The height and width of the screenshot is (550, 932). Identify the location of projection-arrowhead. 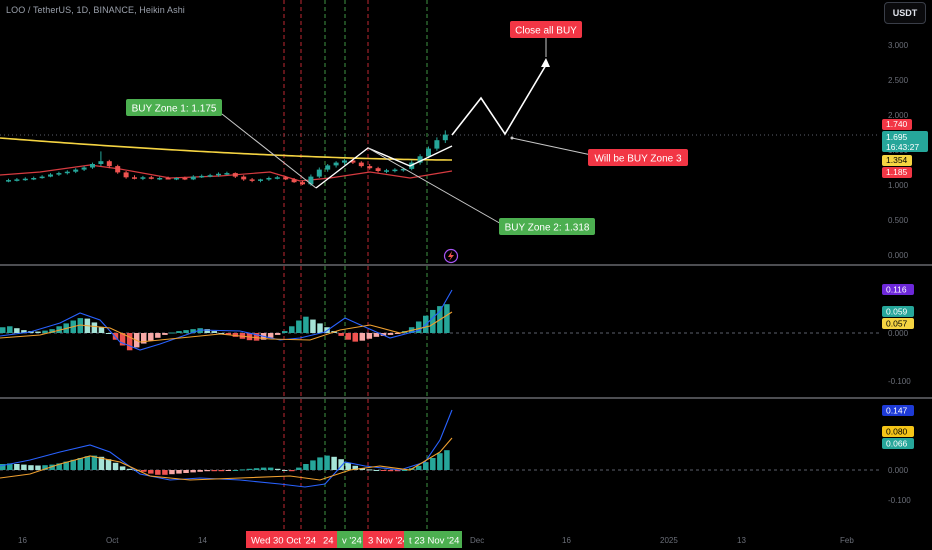
(545, 62).